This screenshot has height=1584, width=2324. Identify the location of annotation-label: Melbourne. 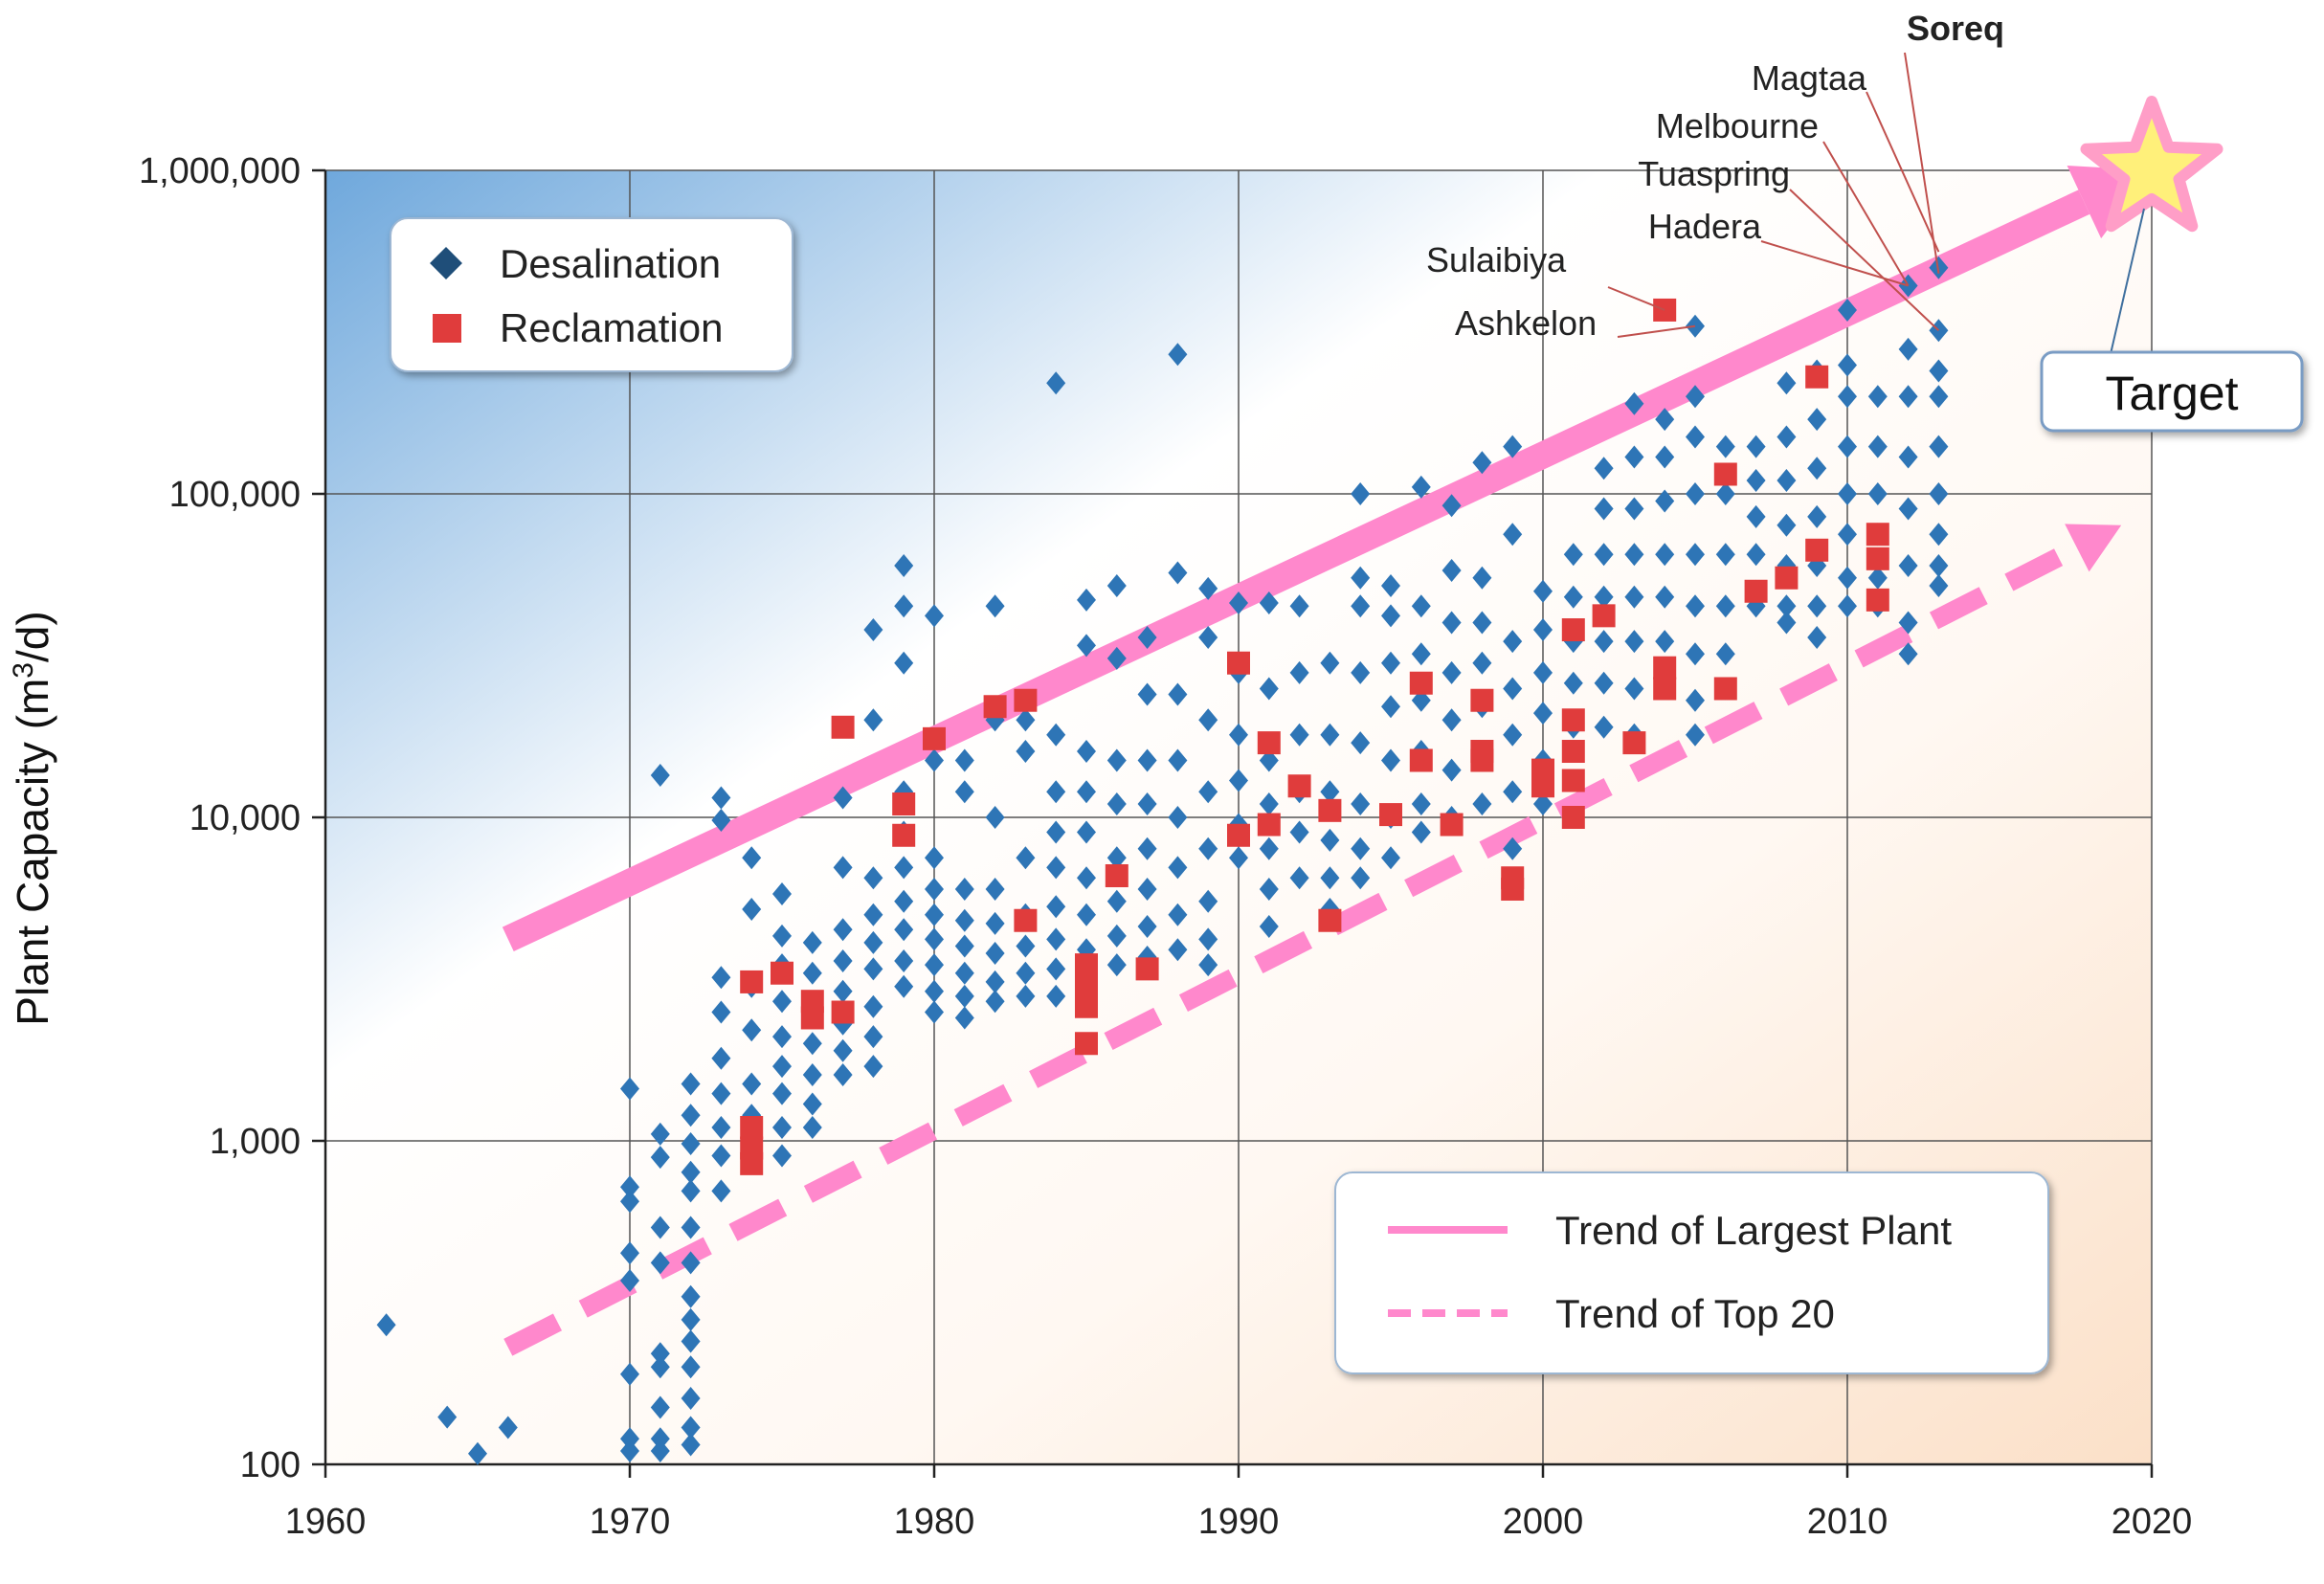
(1737, 125).